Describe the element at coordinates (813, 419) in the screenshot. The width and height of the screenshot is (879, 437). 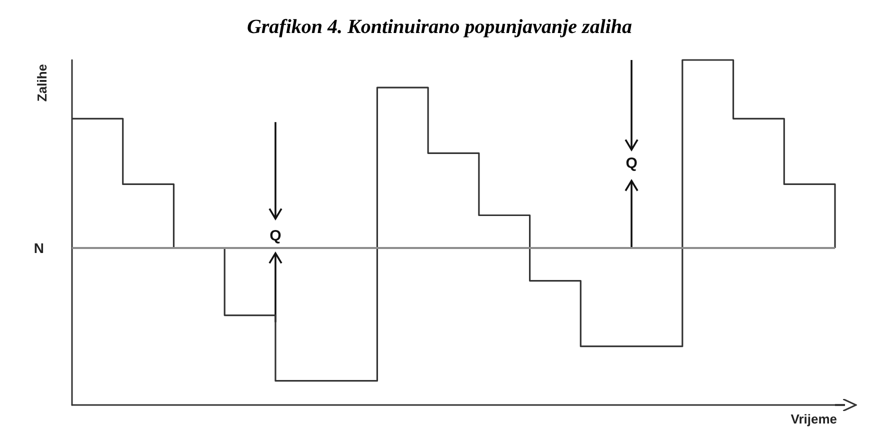
I see `x-axis-title: Vrijeme` at that location.